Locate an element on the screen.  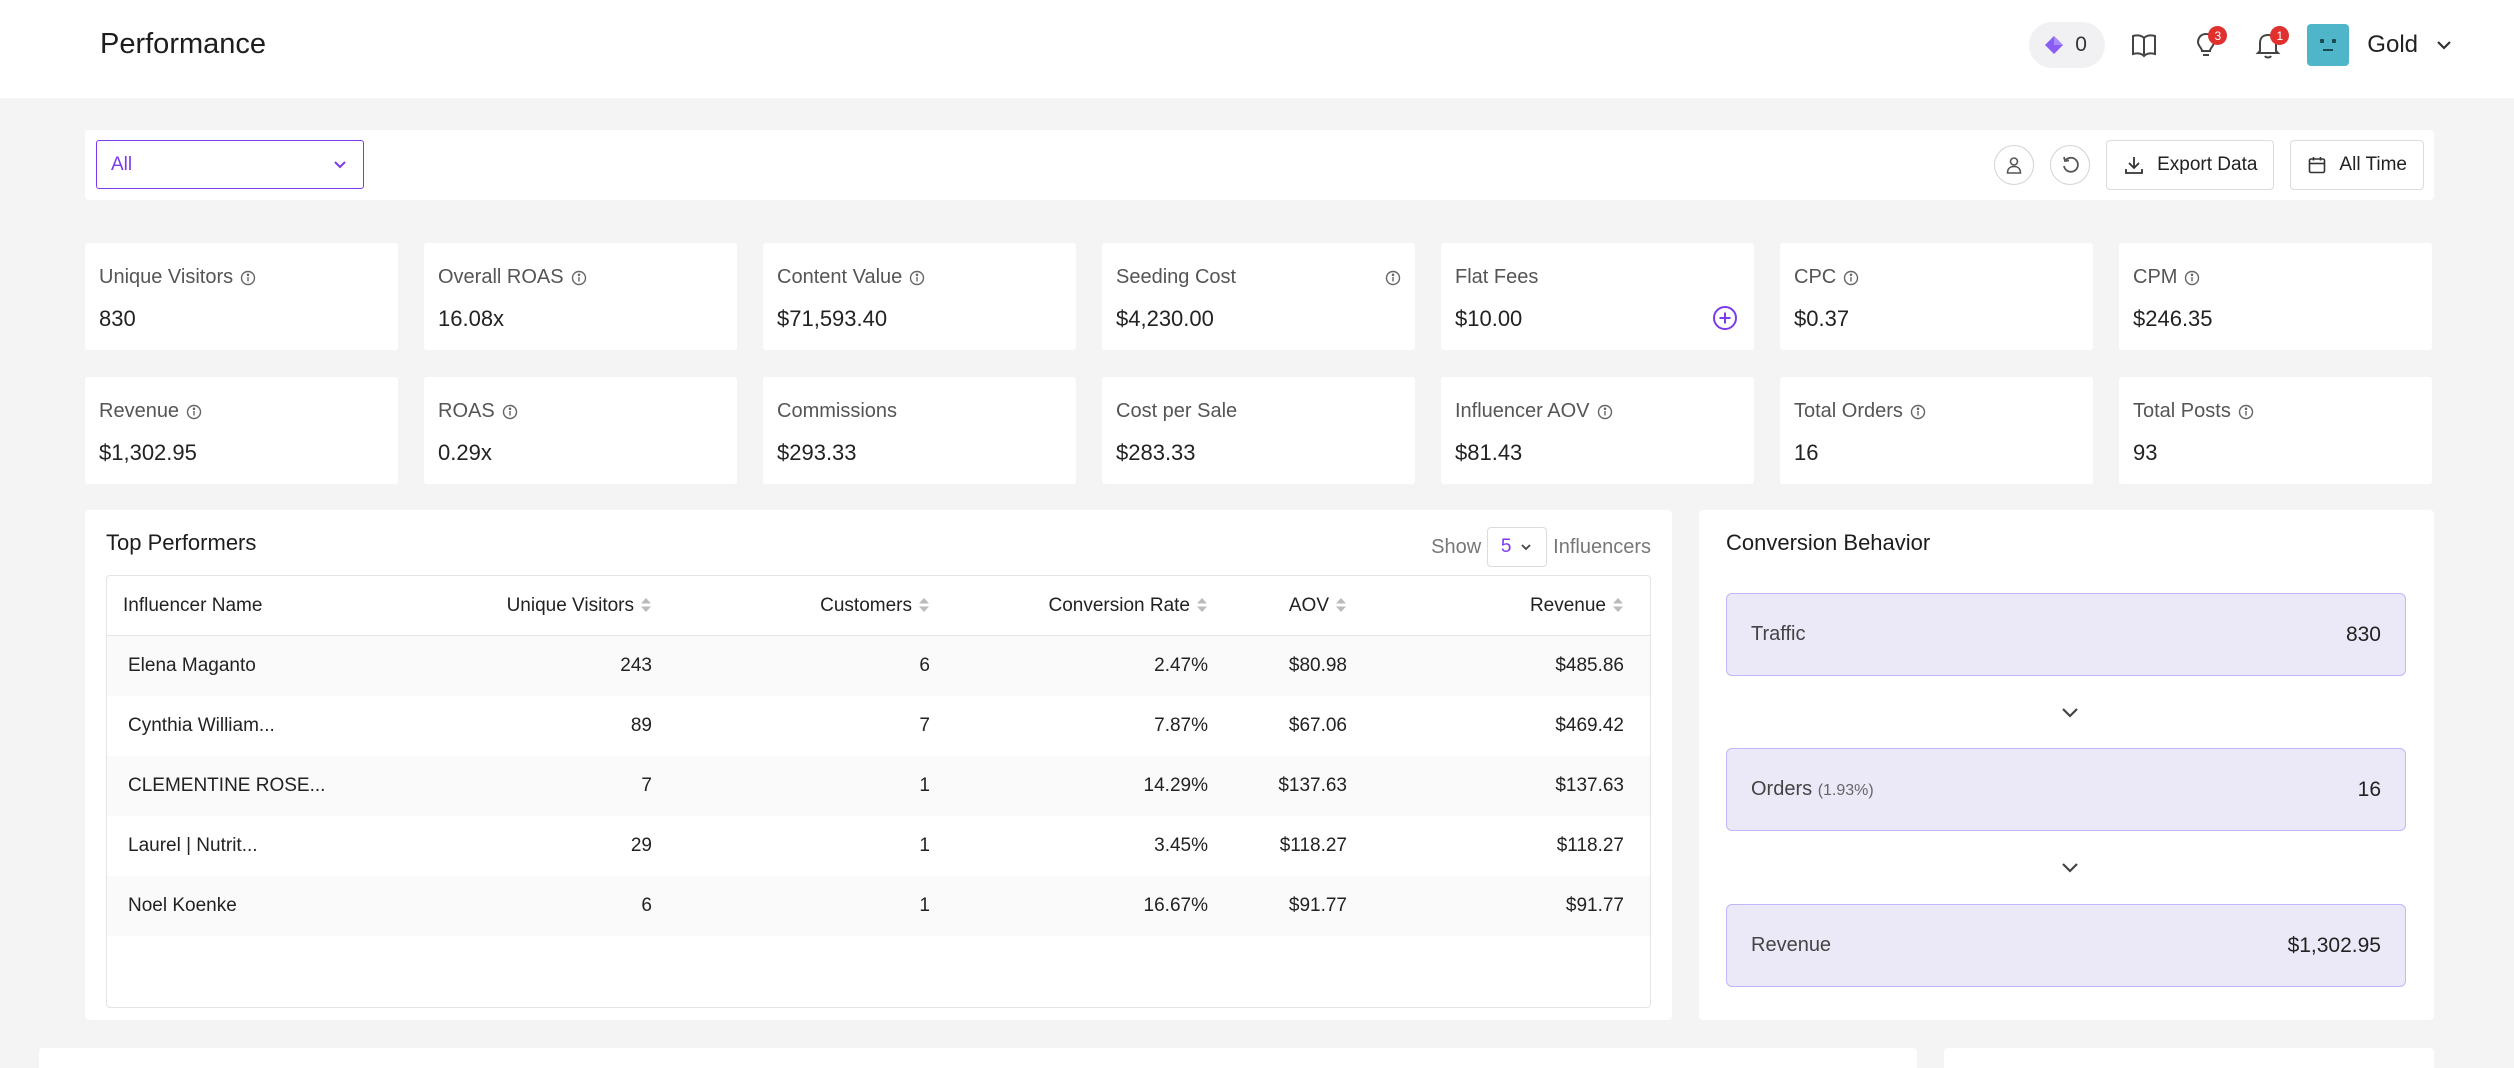
column-header-unique-visitors: Unique Visitors is located at coordinates (509, 606).